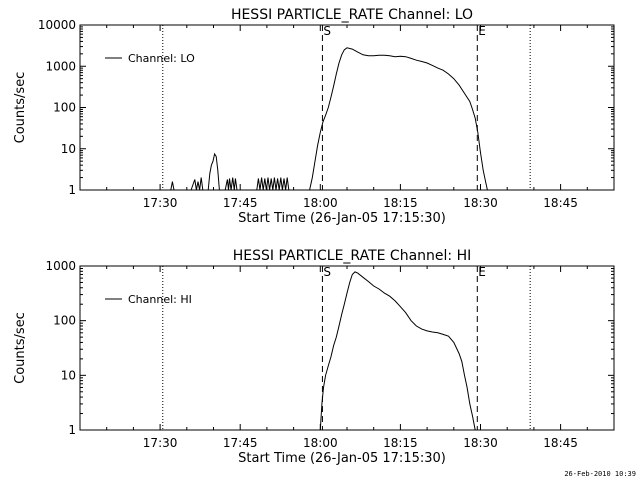 This screenshot has width=640, height=480. Describe the element at coordinates (400, 443) in the screenshot. I see `hi-xtick-label: 18:15` at that location.